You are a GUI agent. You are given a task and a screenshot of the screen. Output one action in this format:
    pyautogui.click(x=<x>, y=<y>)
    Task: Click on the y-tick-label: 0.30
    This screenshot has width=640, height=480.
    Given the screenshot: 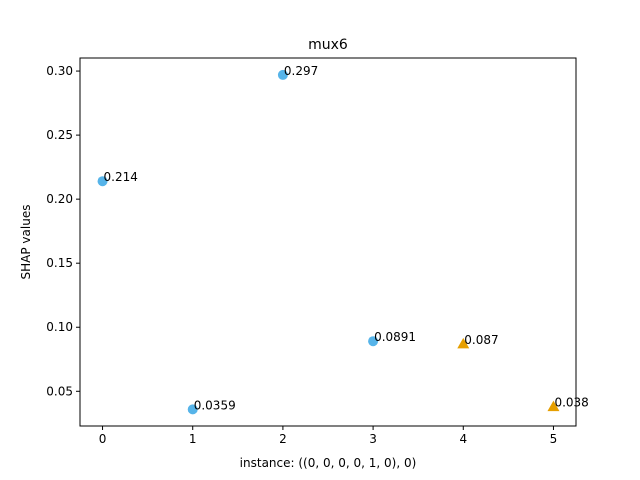 What is the action you would take?
    pyautogui.click(x=59, y=71)
    